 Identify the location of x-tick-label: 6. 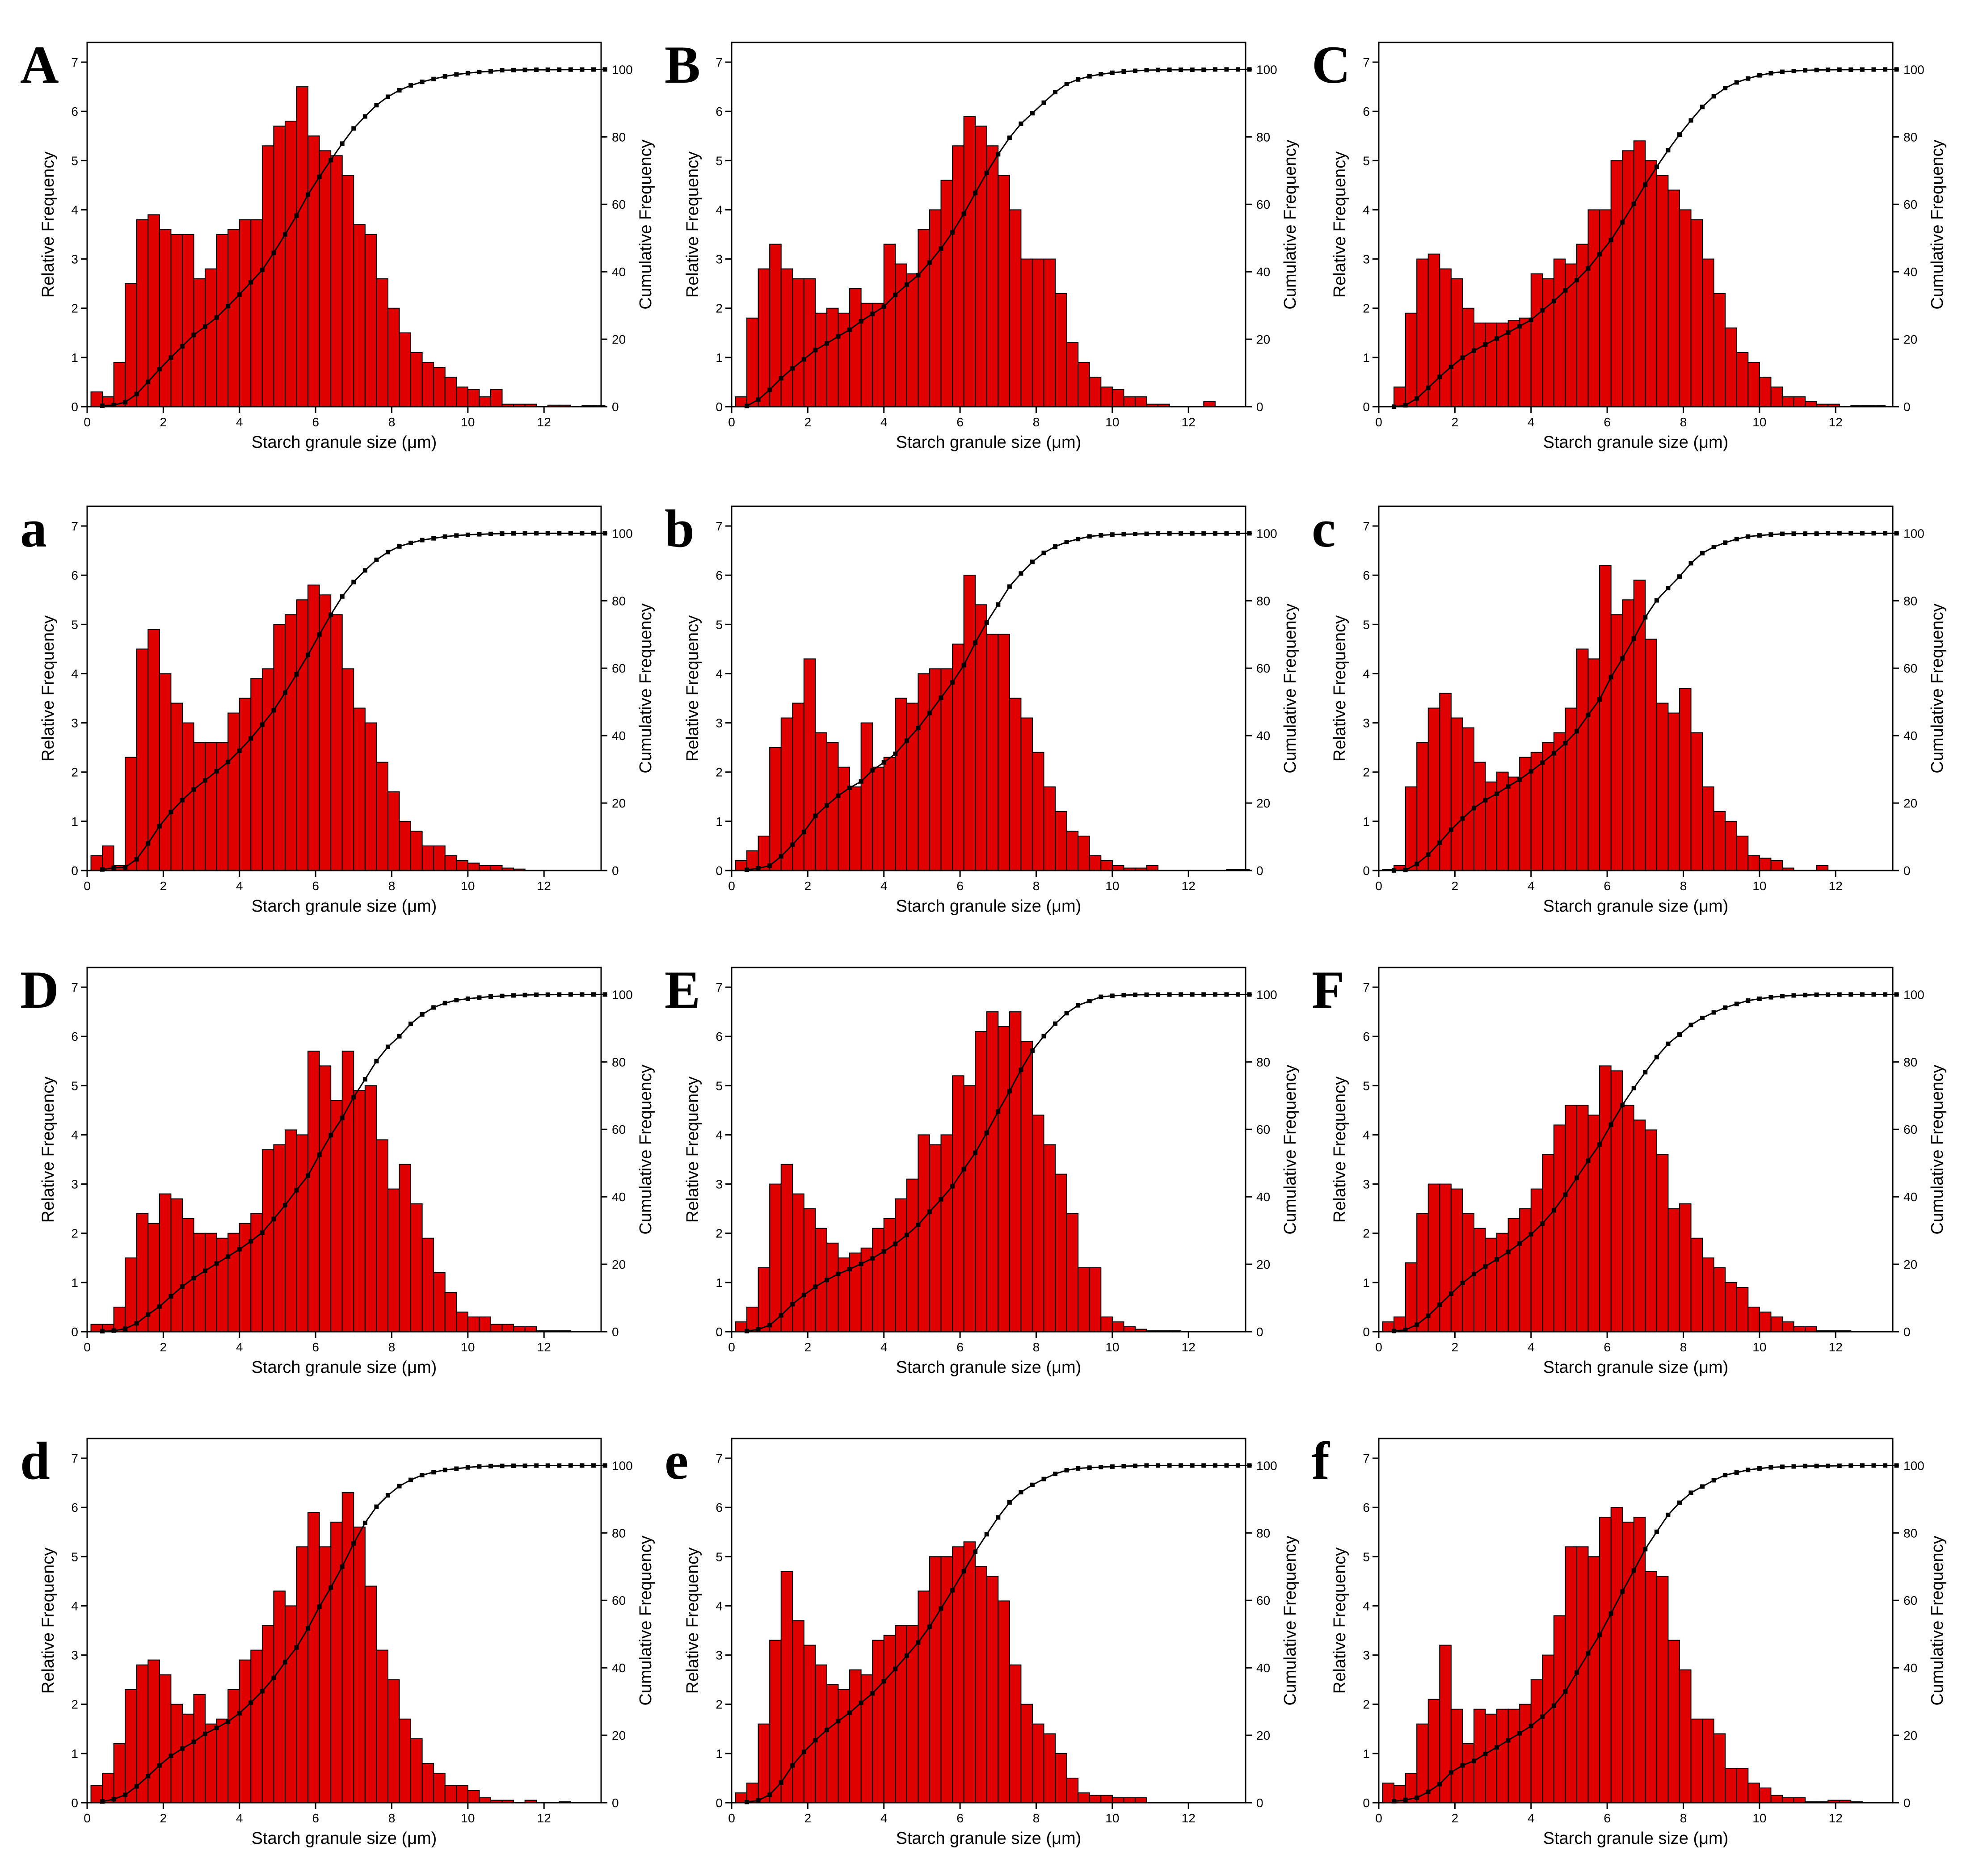
(960, 886).